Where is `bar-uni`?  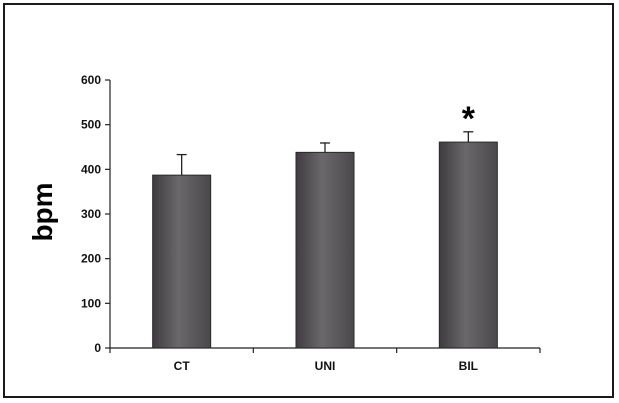 bar-uni is located at coordinates (325, 250).